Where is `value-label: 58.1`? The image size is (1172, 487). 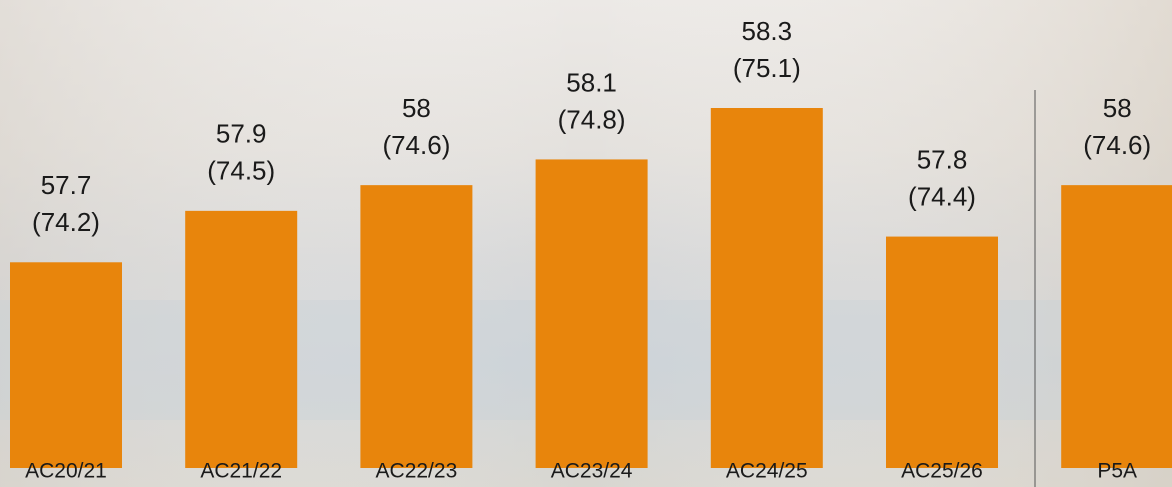 value-label: 58.1 is located at coordinates (591, 82).